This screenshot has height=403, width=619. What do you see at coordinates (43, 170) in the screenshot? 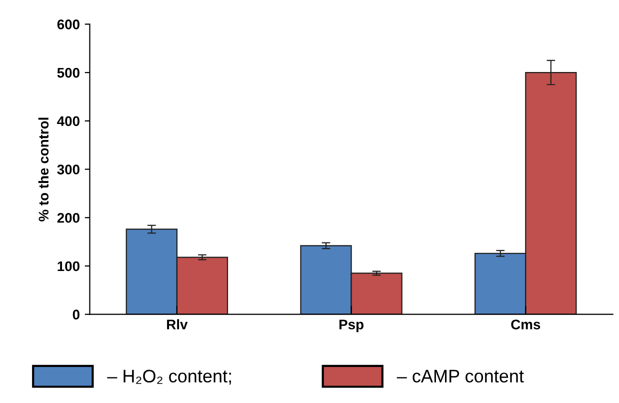
I see `y-axis-title: % to the control` at bounding box center [43, 170].